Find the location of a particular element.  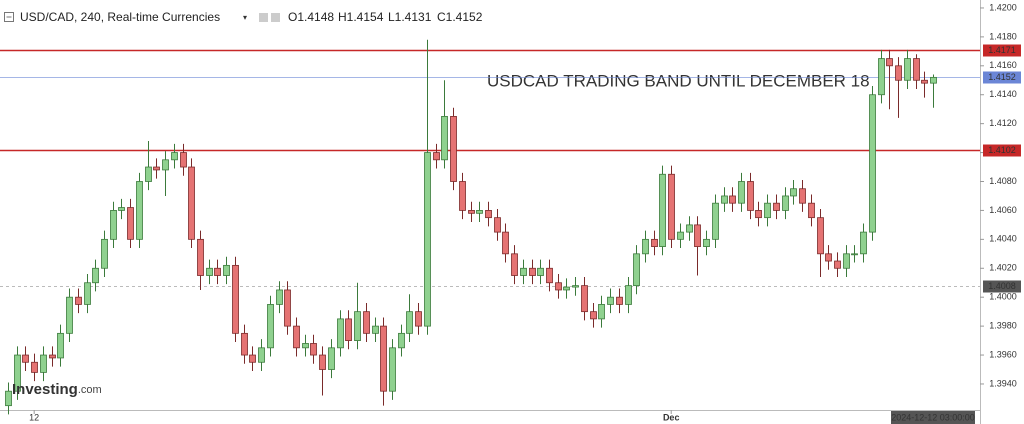

ohlc-high: H1.4154 is located at coordinates (361, 17).